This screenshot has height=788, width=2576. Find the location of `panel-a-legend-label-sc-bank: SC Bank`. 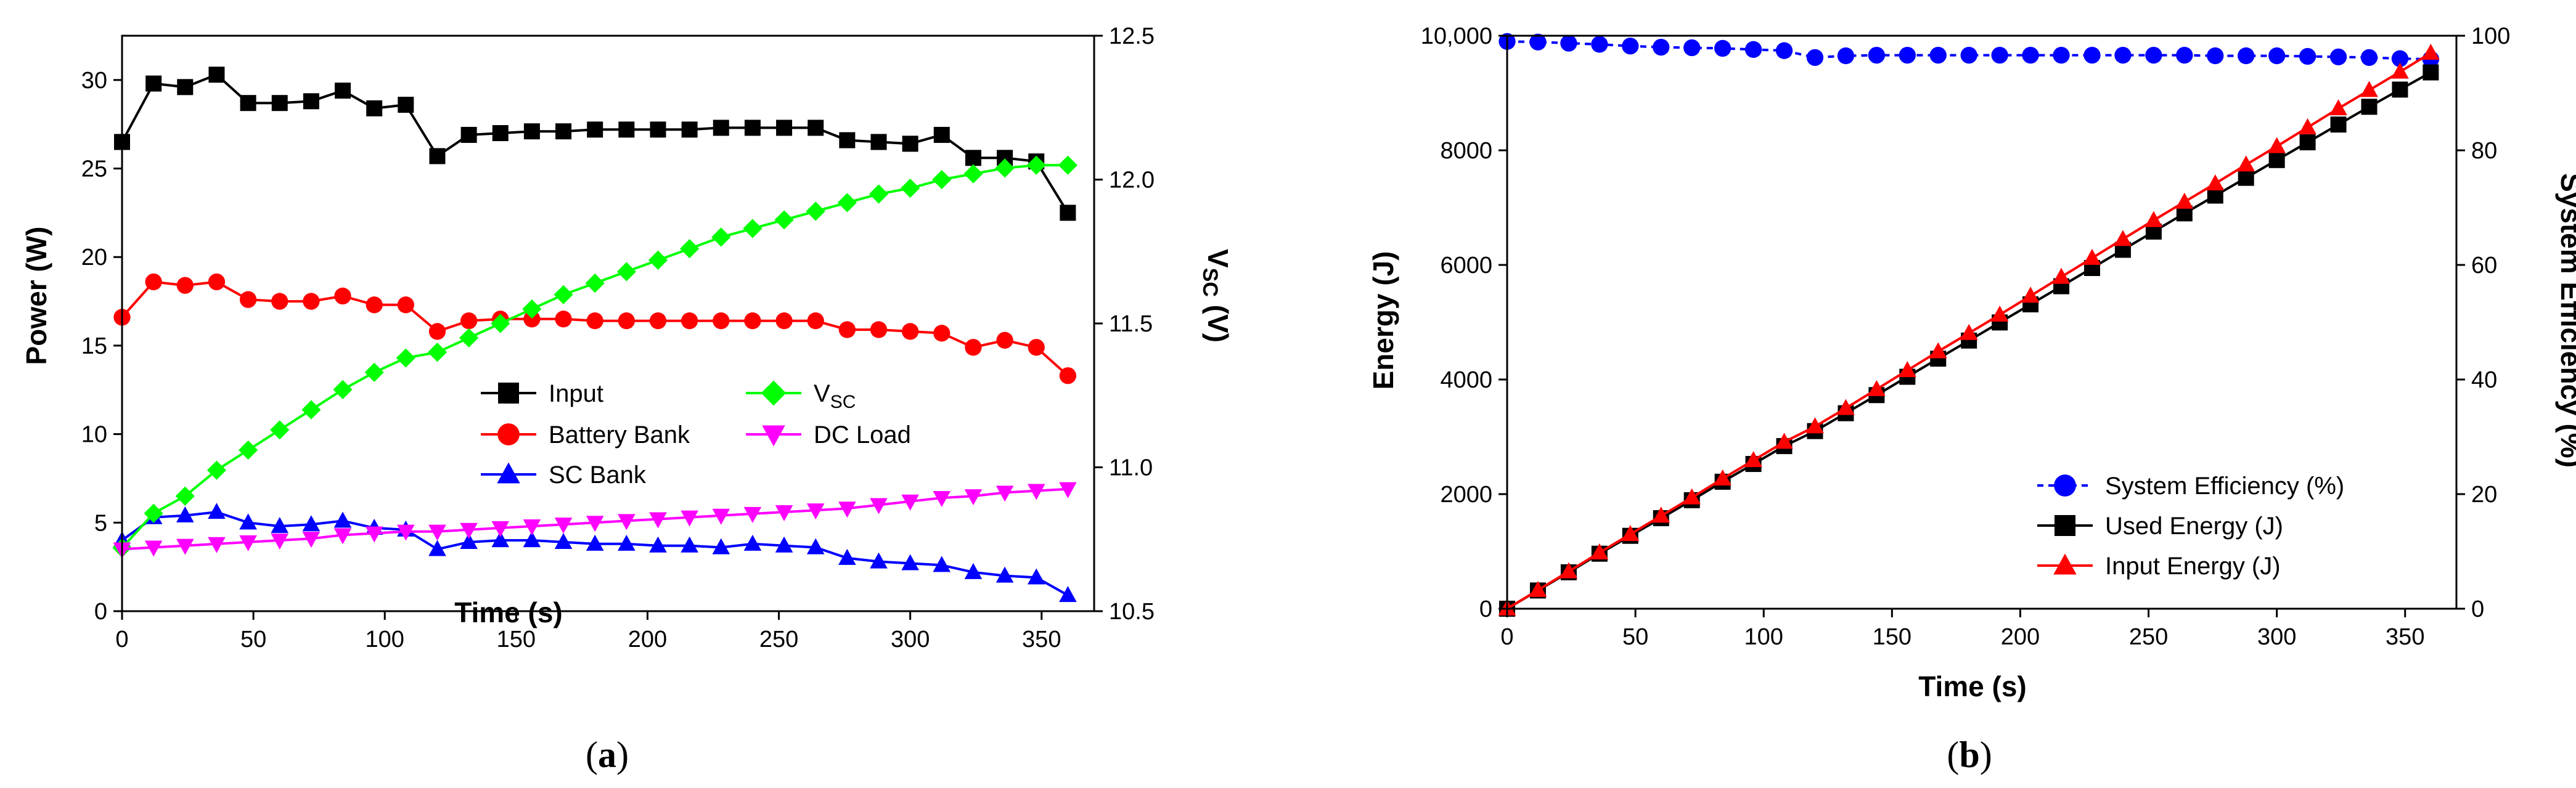

panel-a-legend-label-sc-bank: SC Bank is located at coordinates (598, 475).